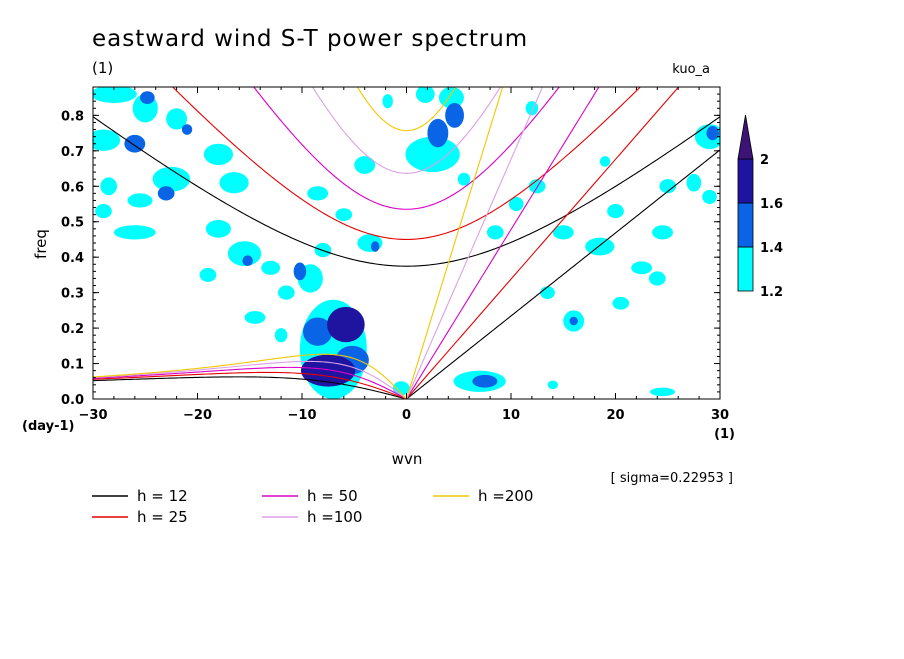 This screenshot has width=904, height=659. I want to click on legend-label: h = 50, so click(332, 496).